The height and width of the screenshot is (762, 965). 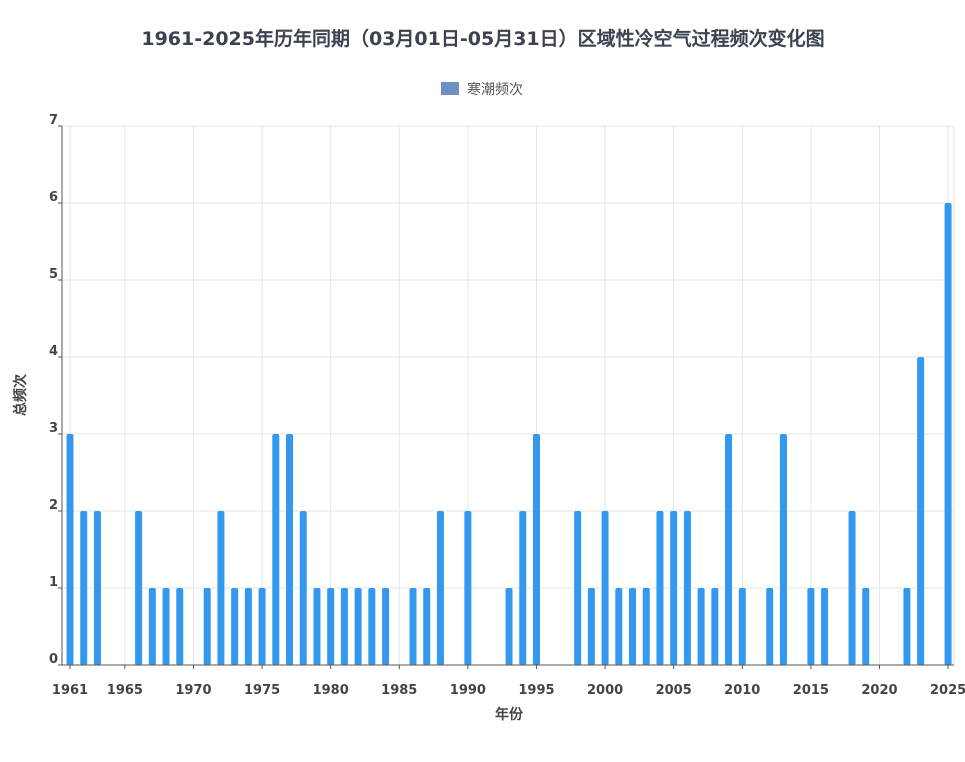 What do you see at coordinates (468, 690) in the screenshot?
I see `x-tick-label: 1990` at bounding box center [468, 690].